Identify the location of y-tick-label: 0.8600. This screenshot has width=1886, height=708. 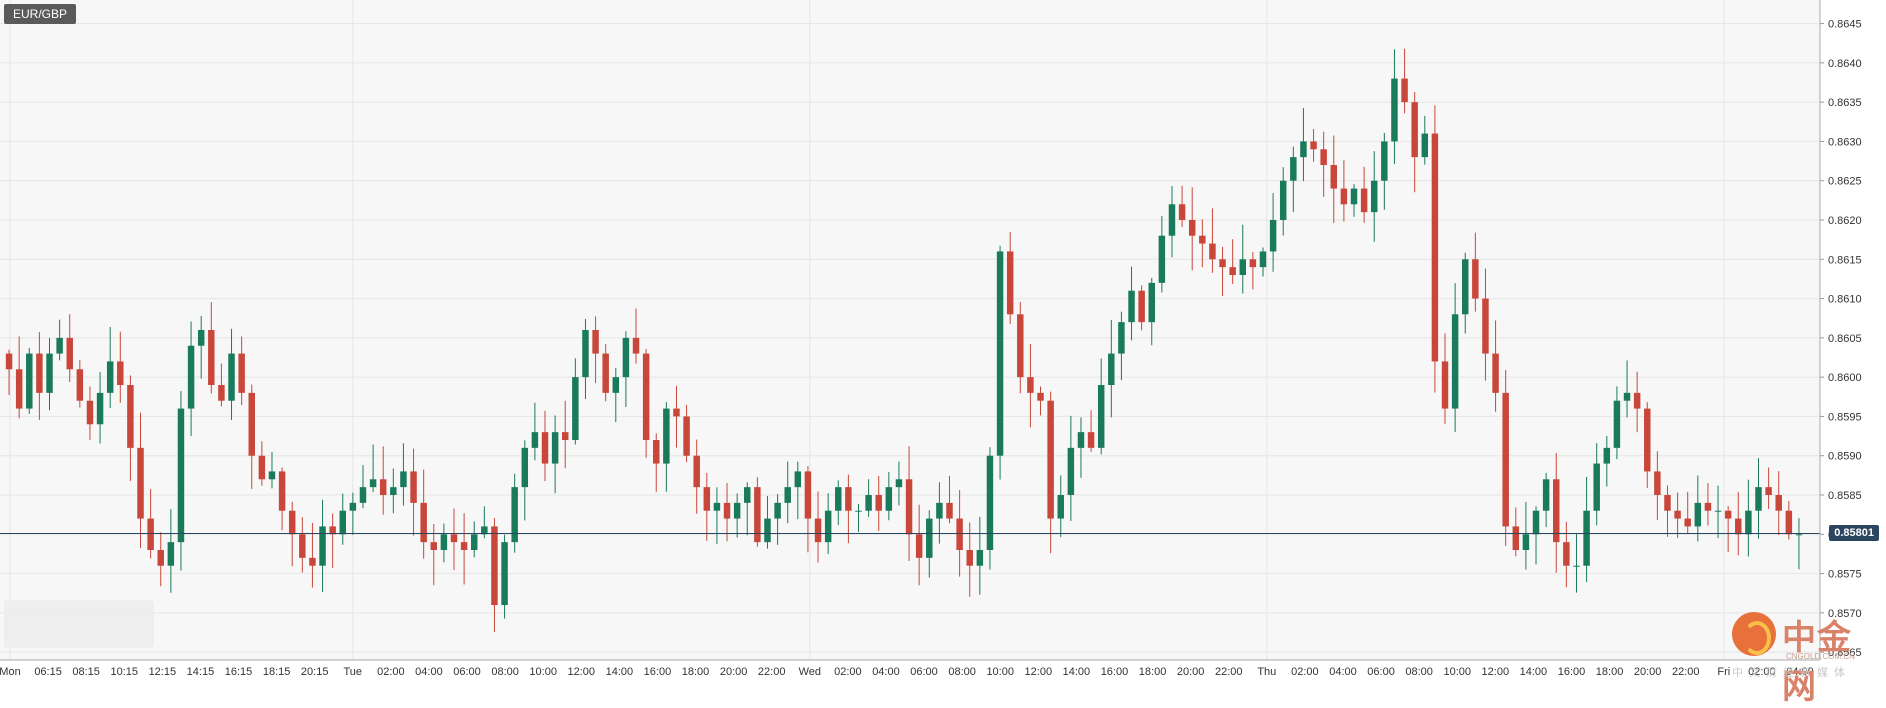
(1845, 378).